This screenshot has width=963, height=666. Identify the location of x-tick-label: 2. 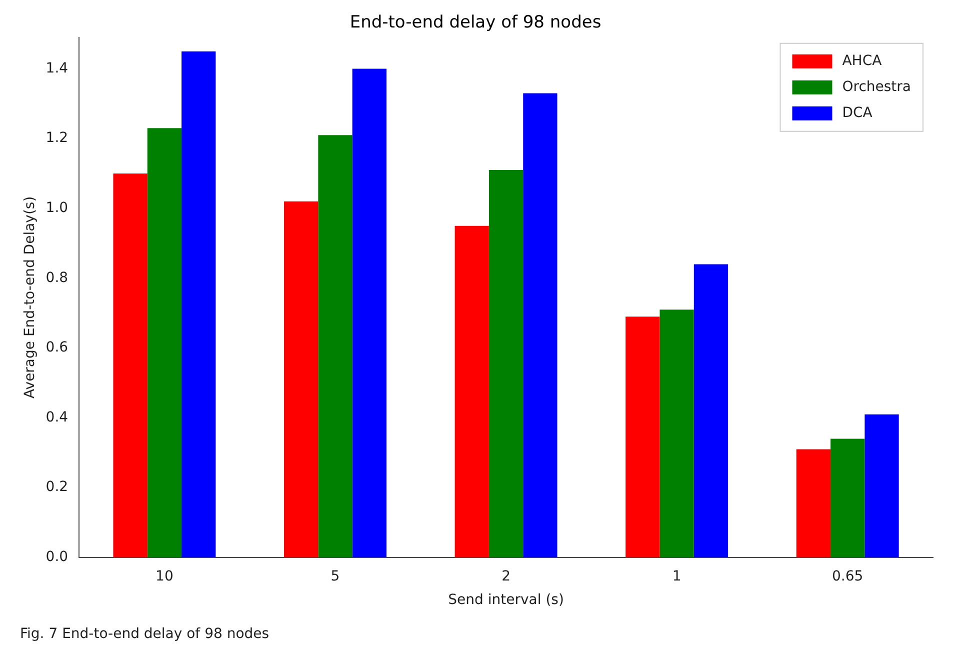
(506, 576).